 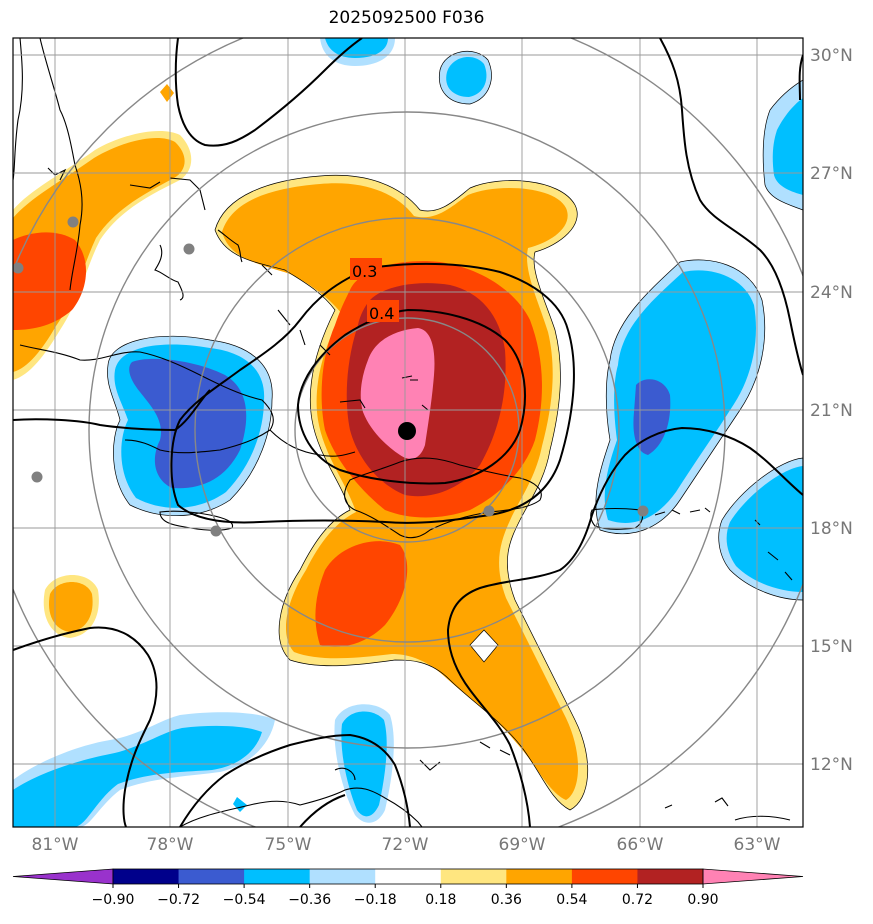 I want to click on contour-label-0-4: 0.4, so click(x=381, y=313).